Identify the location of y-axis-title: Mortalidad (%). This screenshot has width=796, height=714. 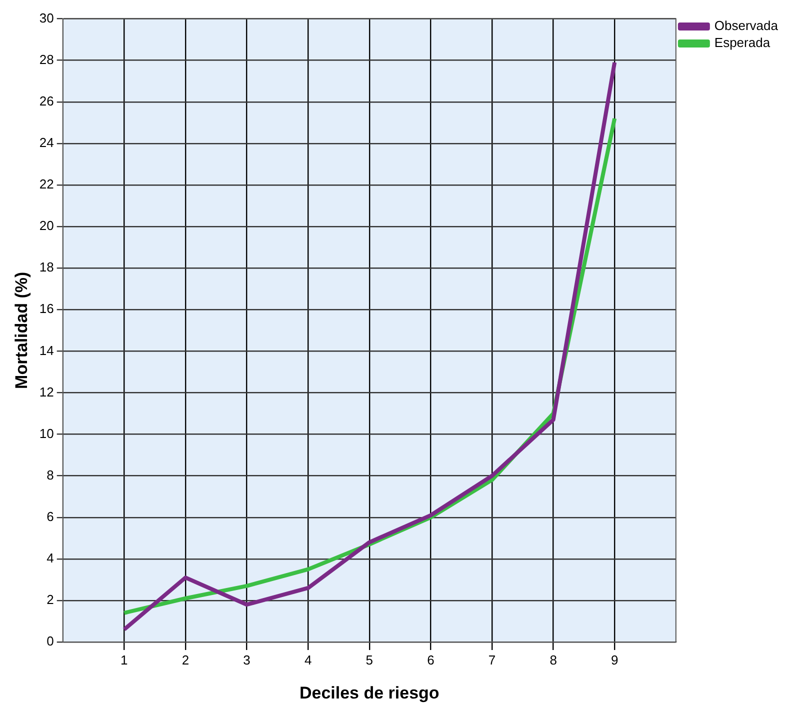
(21, 330).